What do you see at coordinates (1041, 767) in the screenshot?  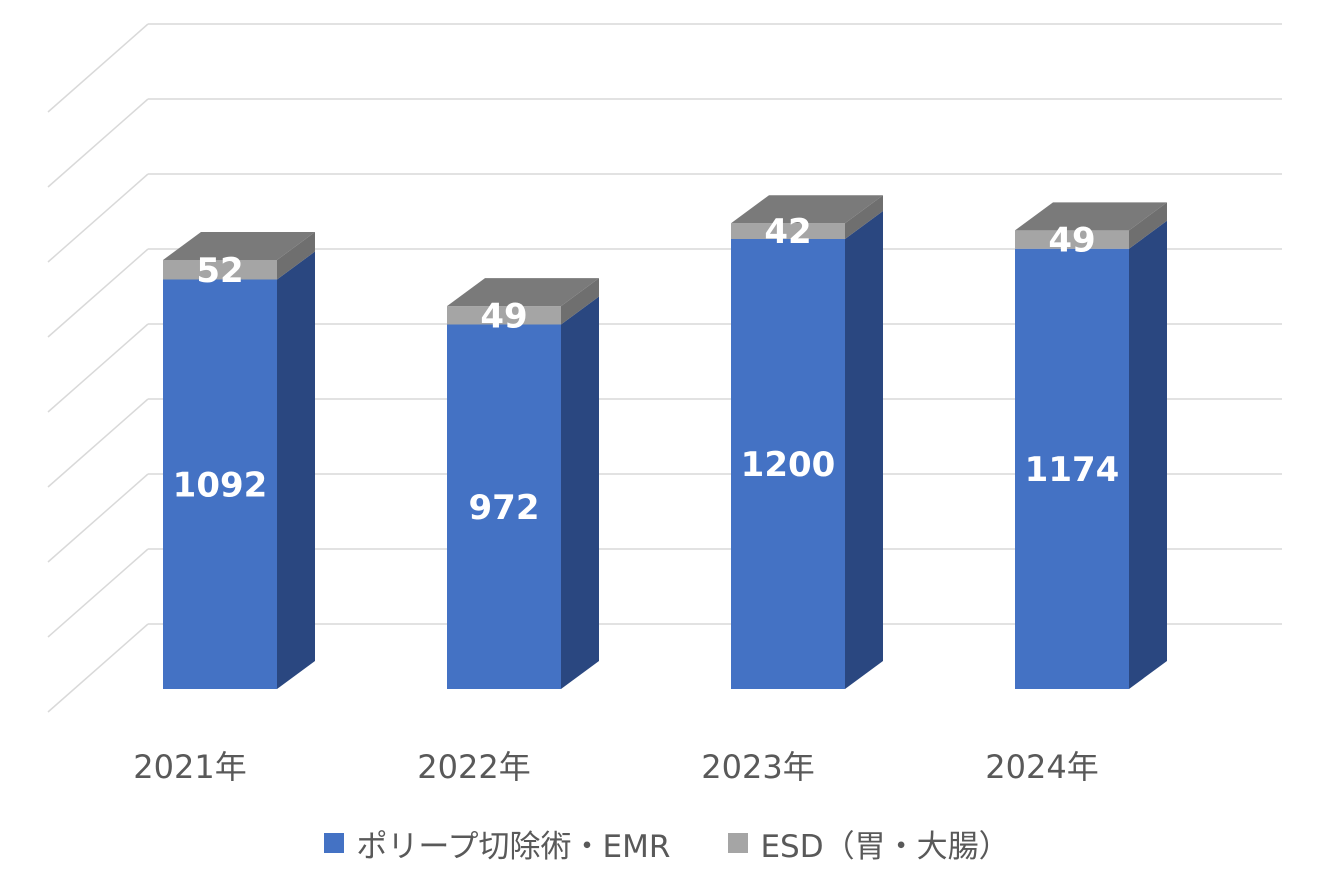 I see `x-tick-label: 2024年` at bounding box center [1041, 767].